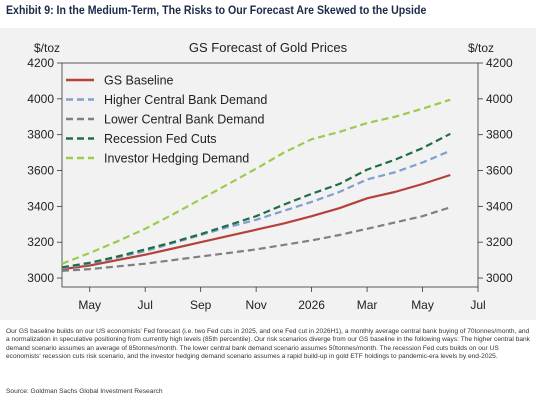 Image resolution: width=536 pixels, height=402 pixels. What do you see at coordinates (499, 206) in the screenshot?
I see `y-tick-label-right: 3400` at bounding box center [499, 206].